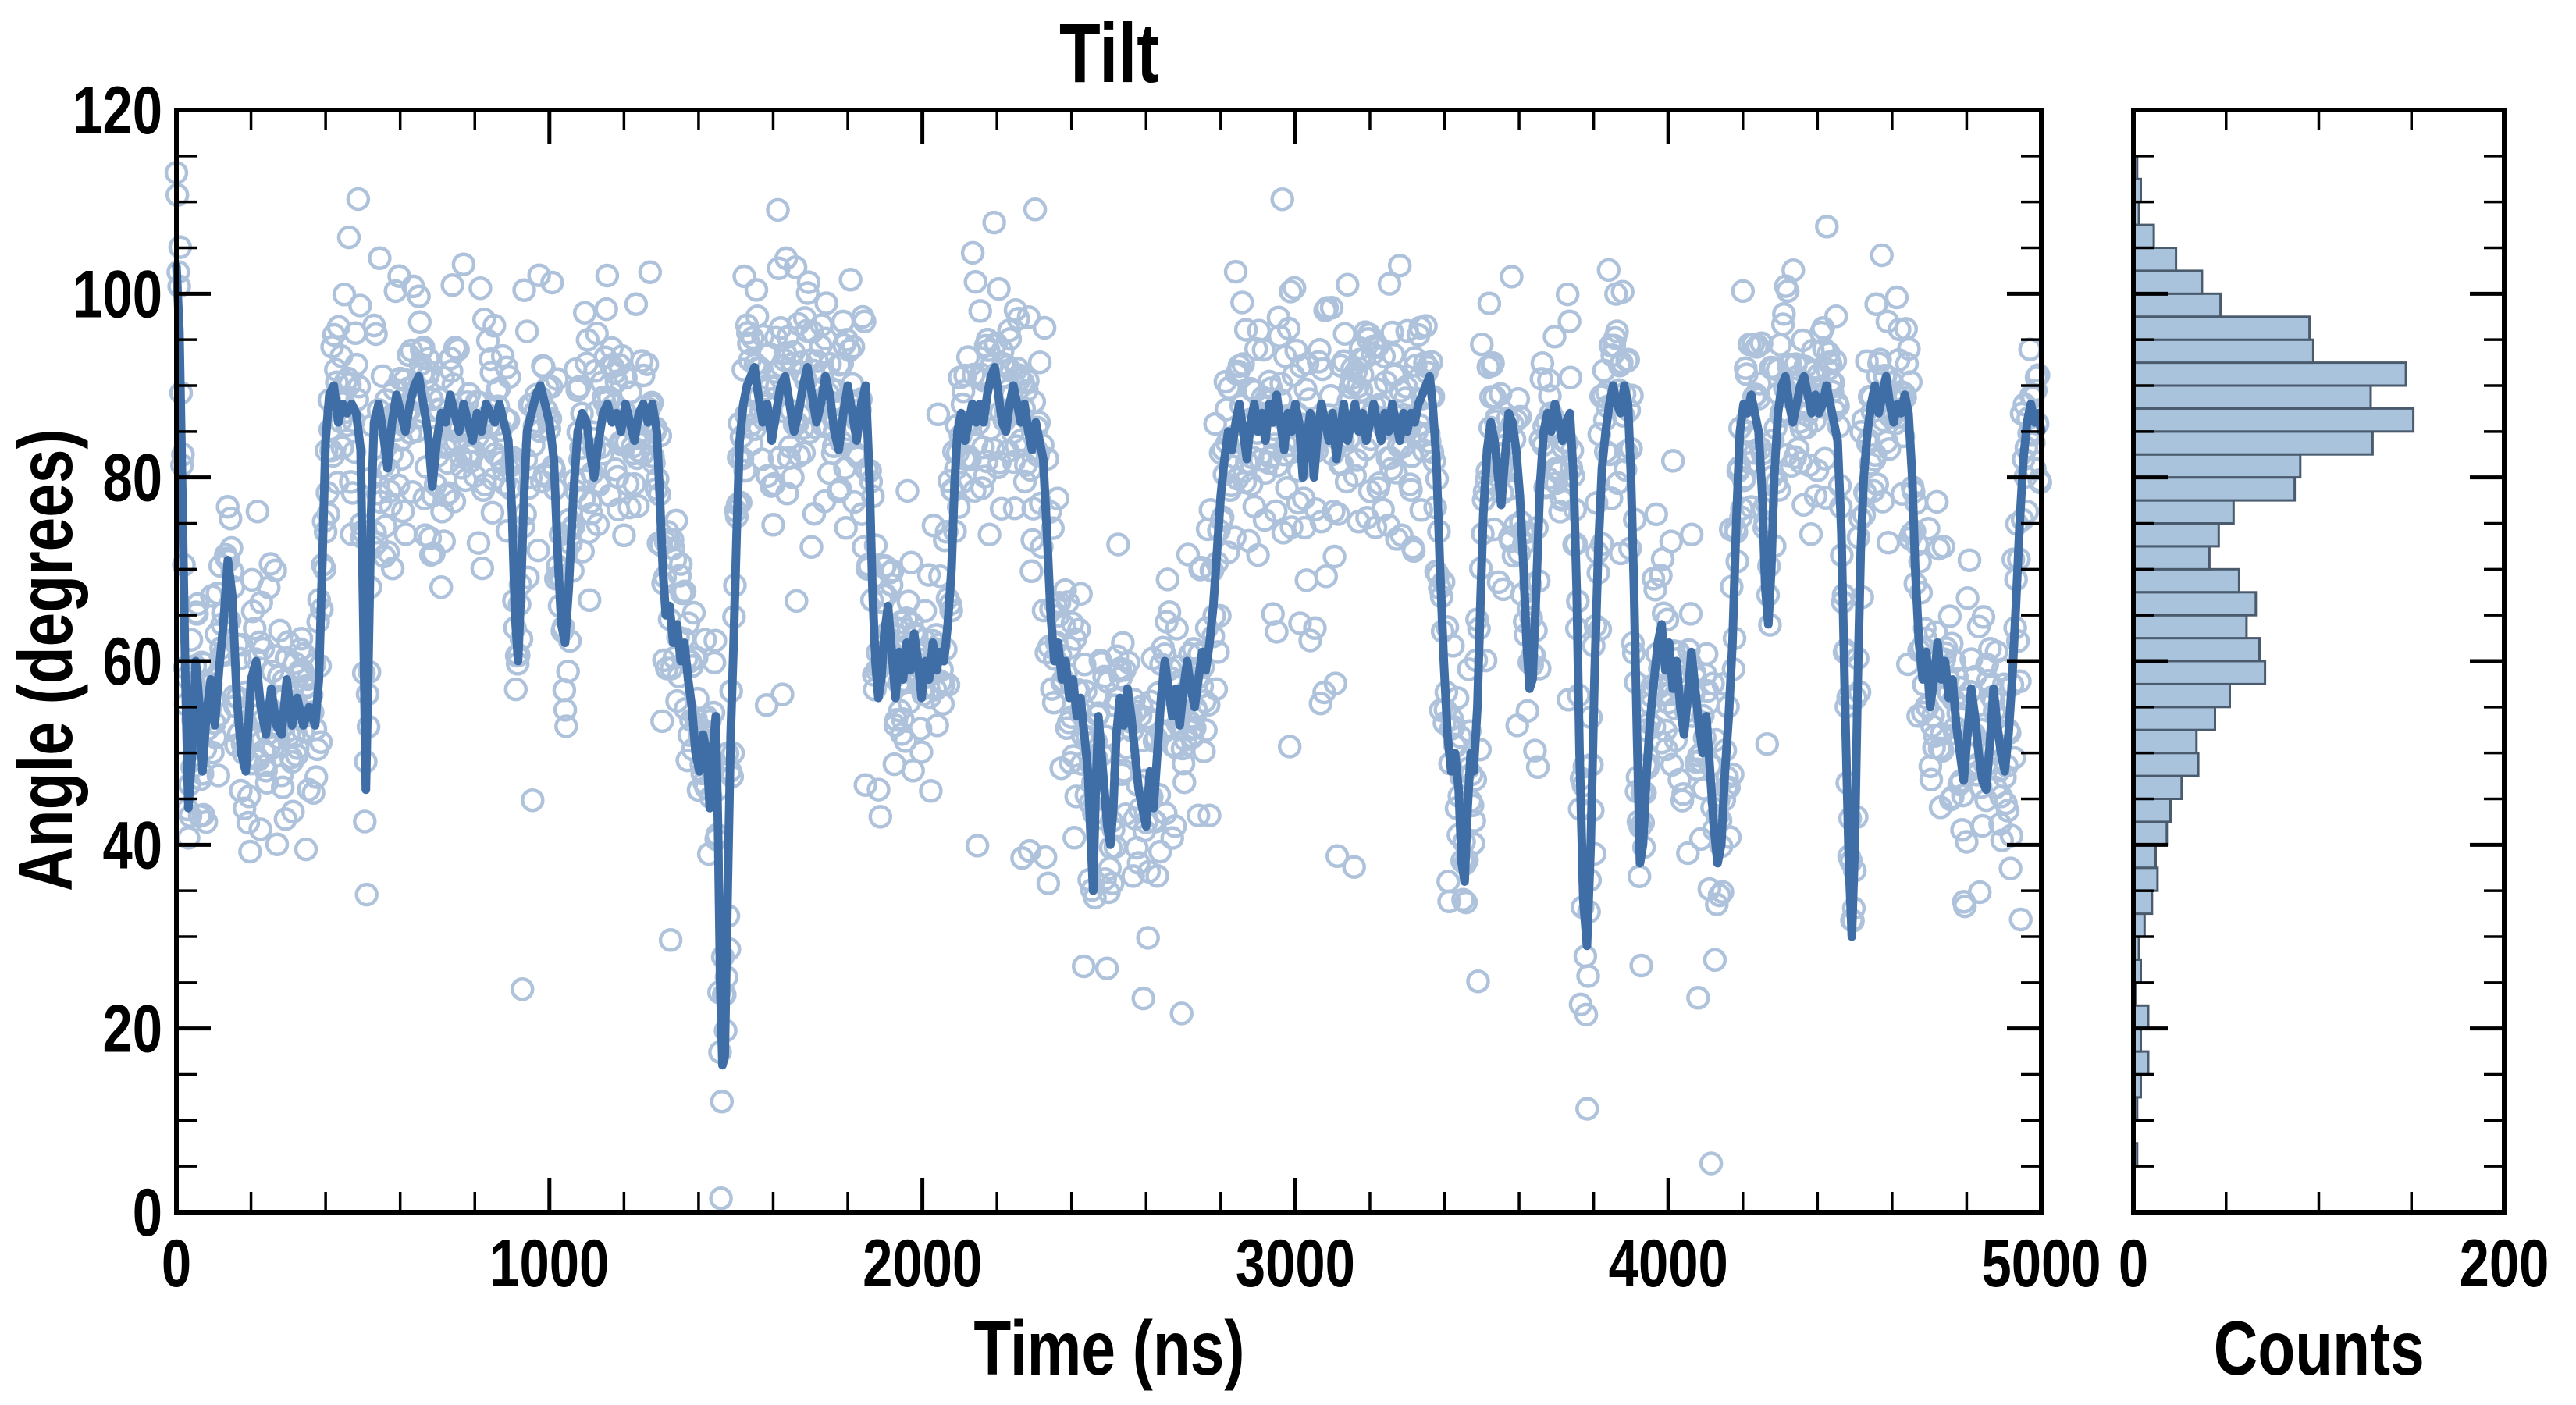 The width and height of the screenshot is (2576, 1405). Describe the element at coordinates (2273, 661) in the screenshot. I see `histogram-bars` at that location.